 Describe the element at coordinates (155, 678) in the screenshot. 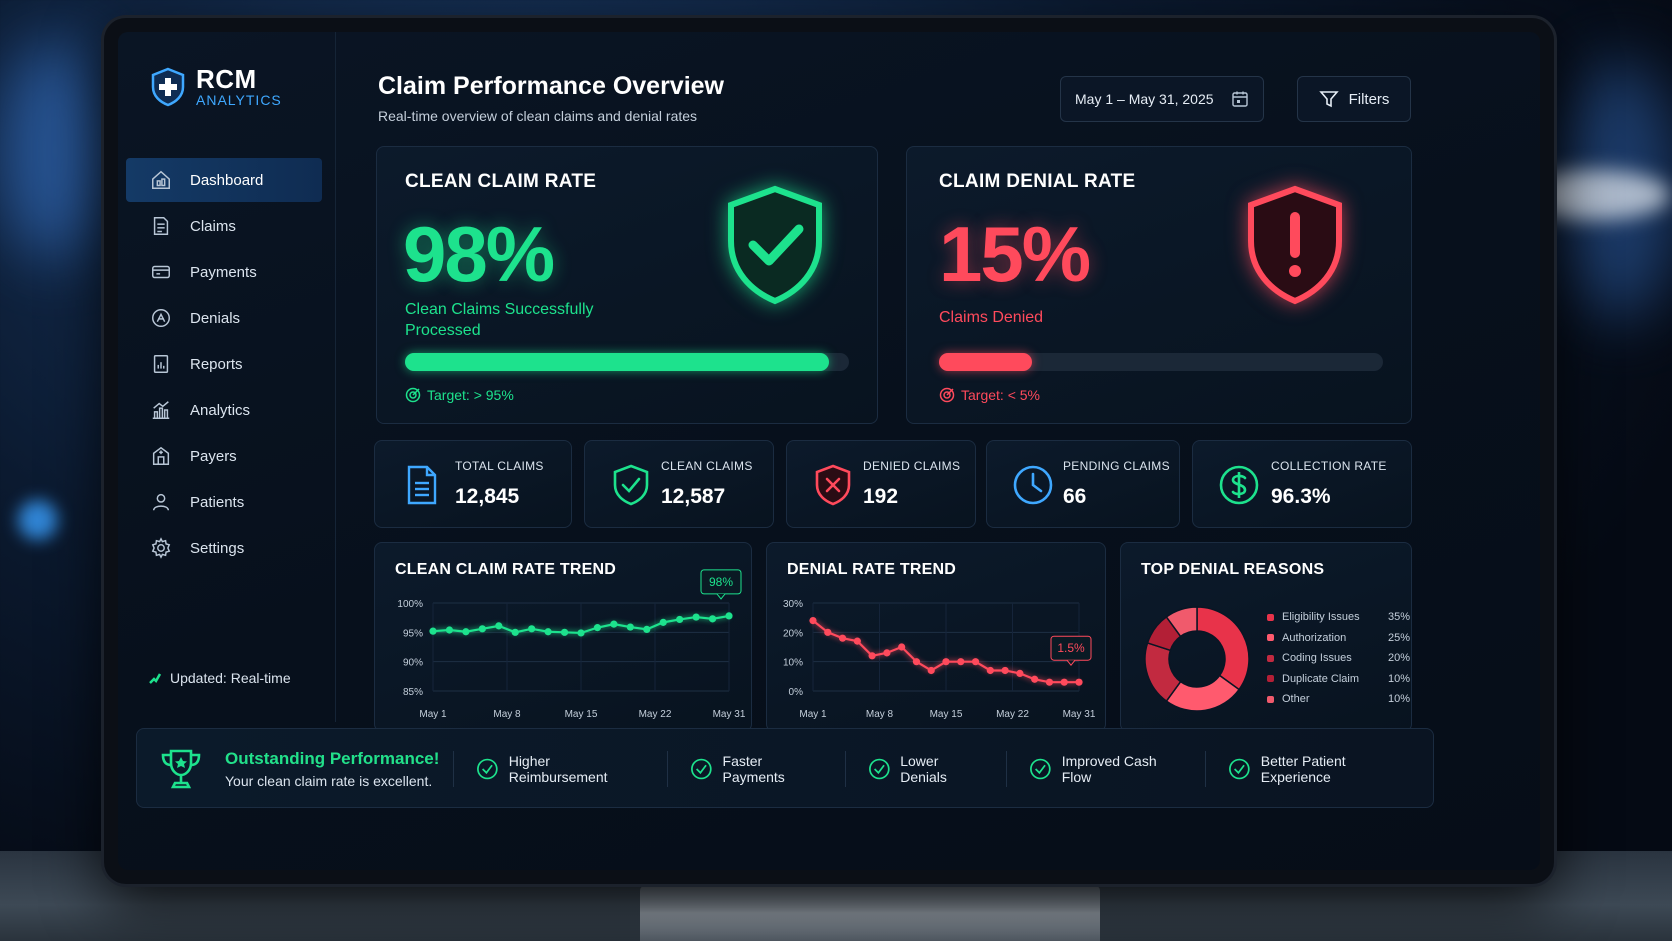

I see `pulse-icon` at that location.